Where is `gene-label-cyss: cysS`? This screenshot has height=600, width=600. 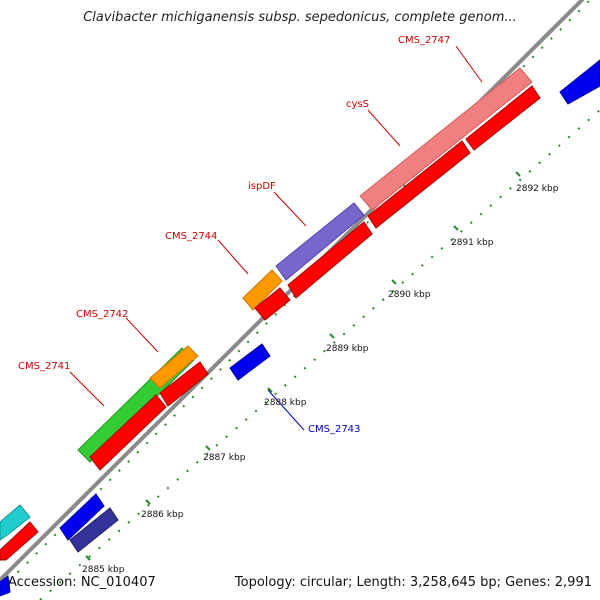 gene-label-cyss: cysS is located at coordinates (357, 104).